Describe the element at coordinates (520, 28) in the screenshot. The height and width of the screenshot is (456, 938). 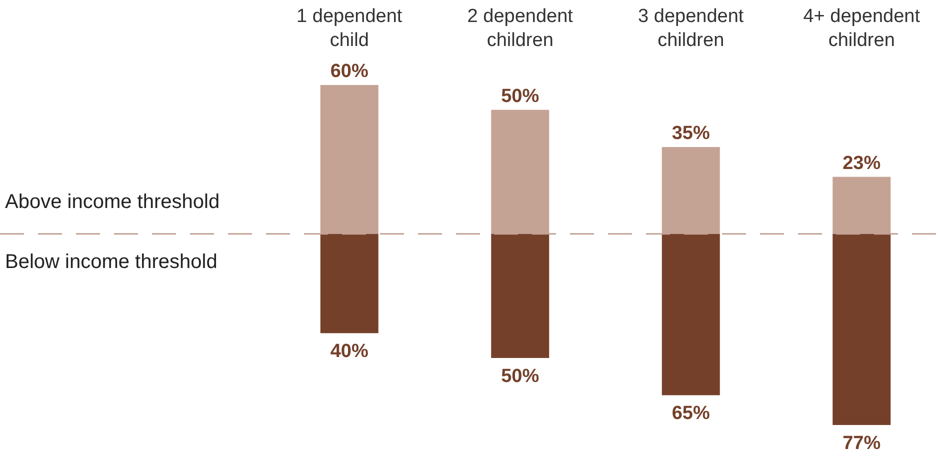
I see `x-tick-label: 2 dependent children` at that location.